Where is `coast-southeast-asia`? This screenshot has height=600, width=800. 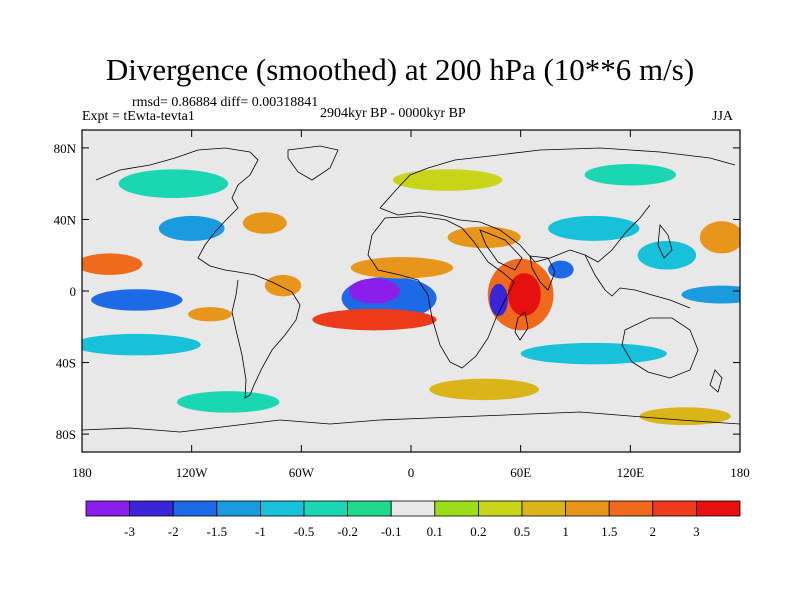
coast-southeast-asia is located at coordinates (637, 281).